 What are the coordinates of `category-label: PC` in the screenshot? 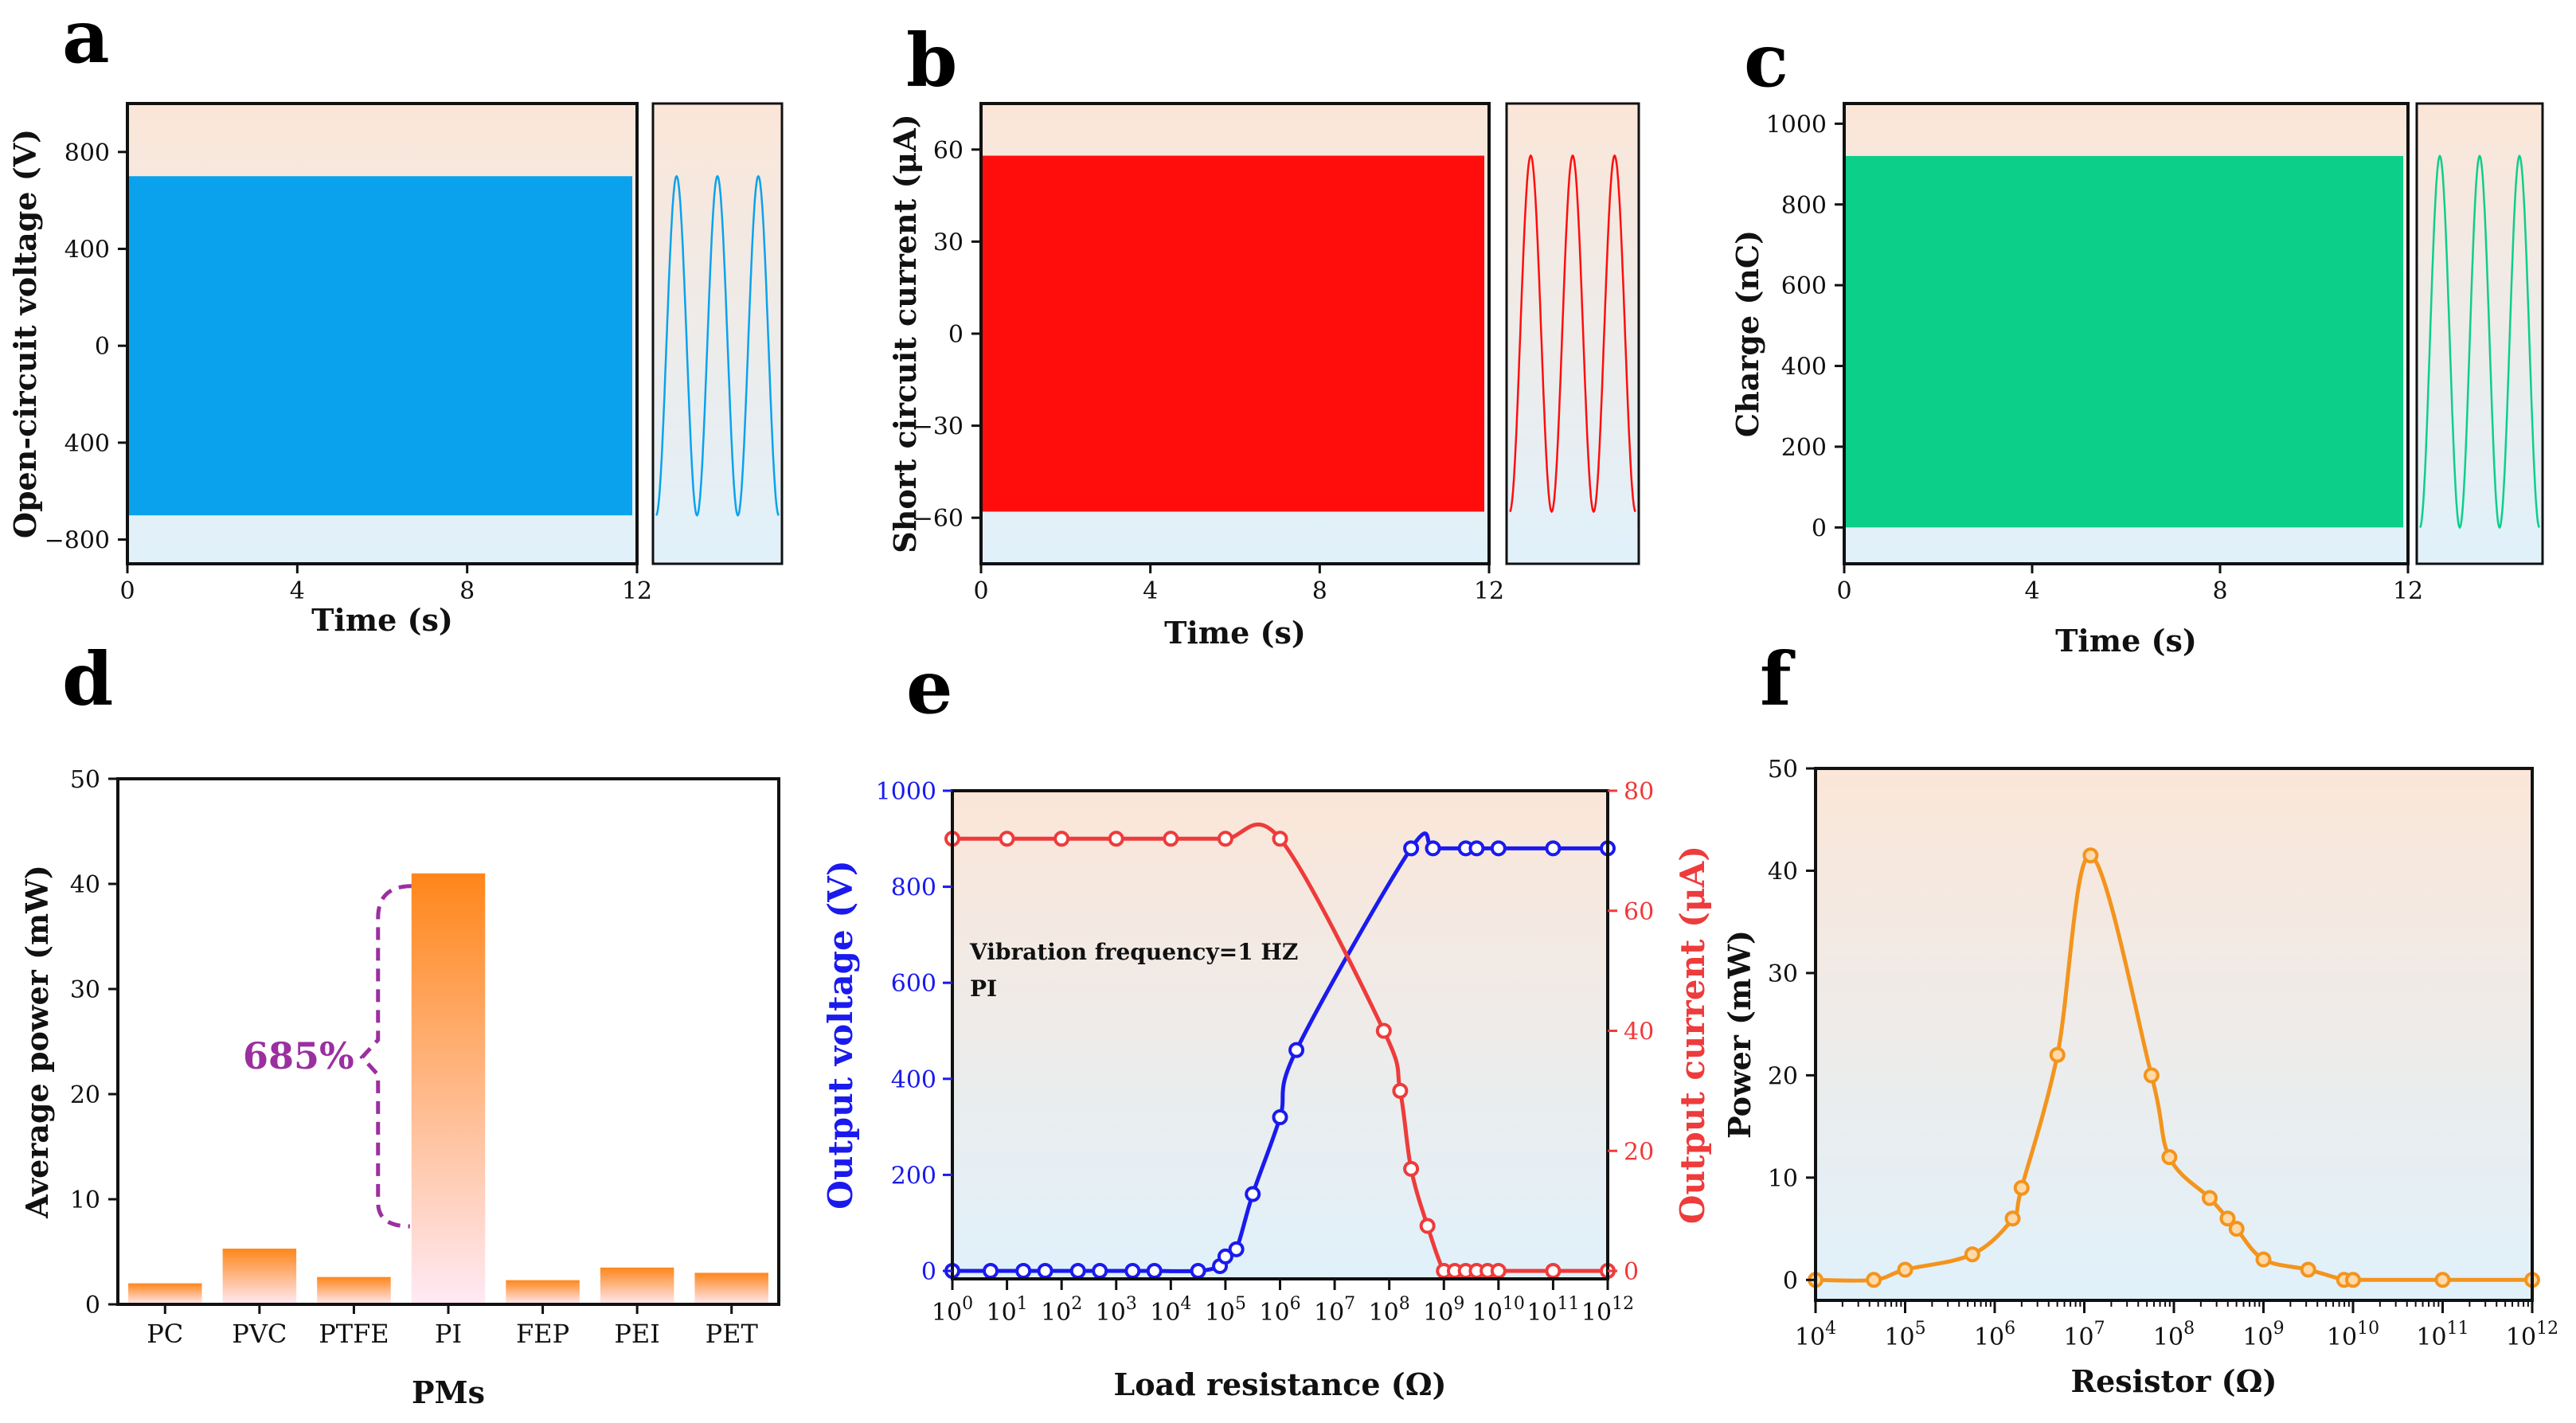 It's located at (165, 1334).